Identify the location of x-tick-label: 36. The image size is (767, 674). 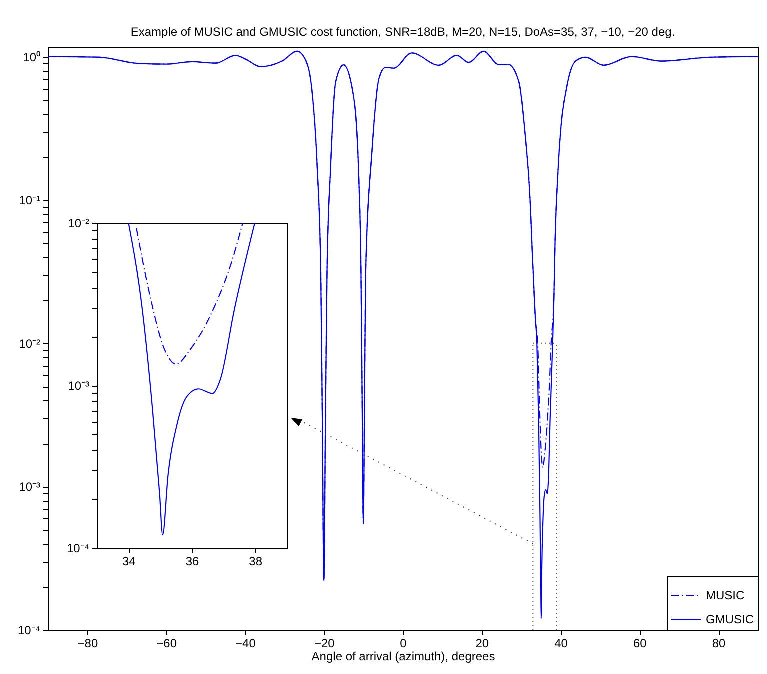
(193, 561).